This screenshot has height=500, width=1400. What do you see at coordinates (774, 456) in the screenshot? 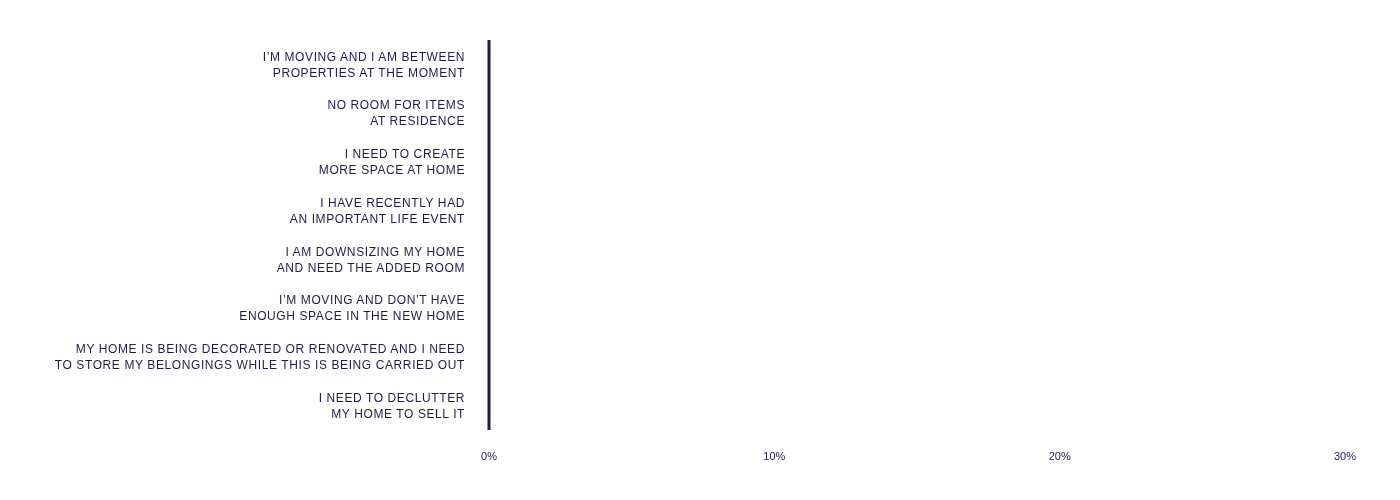
I see `x-tick-label: 10%` at bounding box center [774, 456].